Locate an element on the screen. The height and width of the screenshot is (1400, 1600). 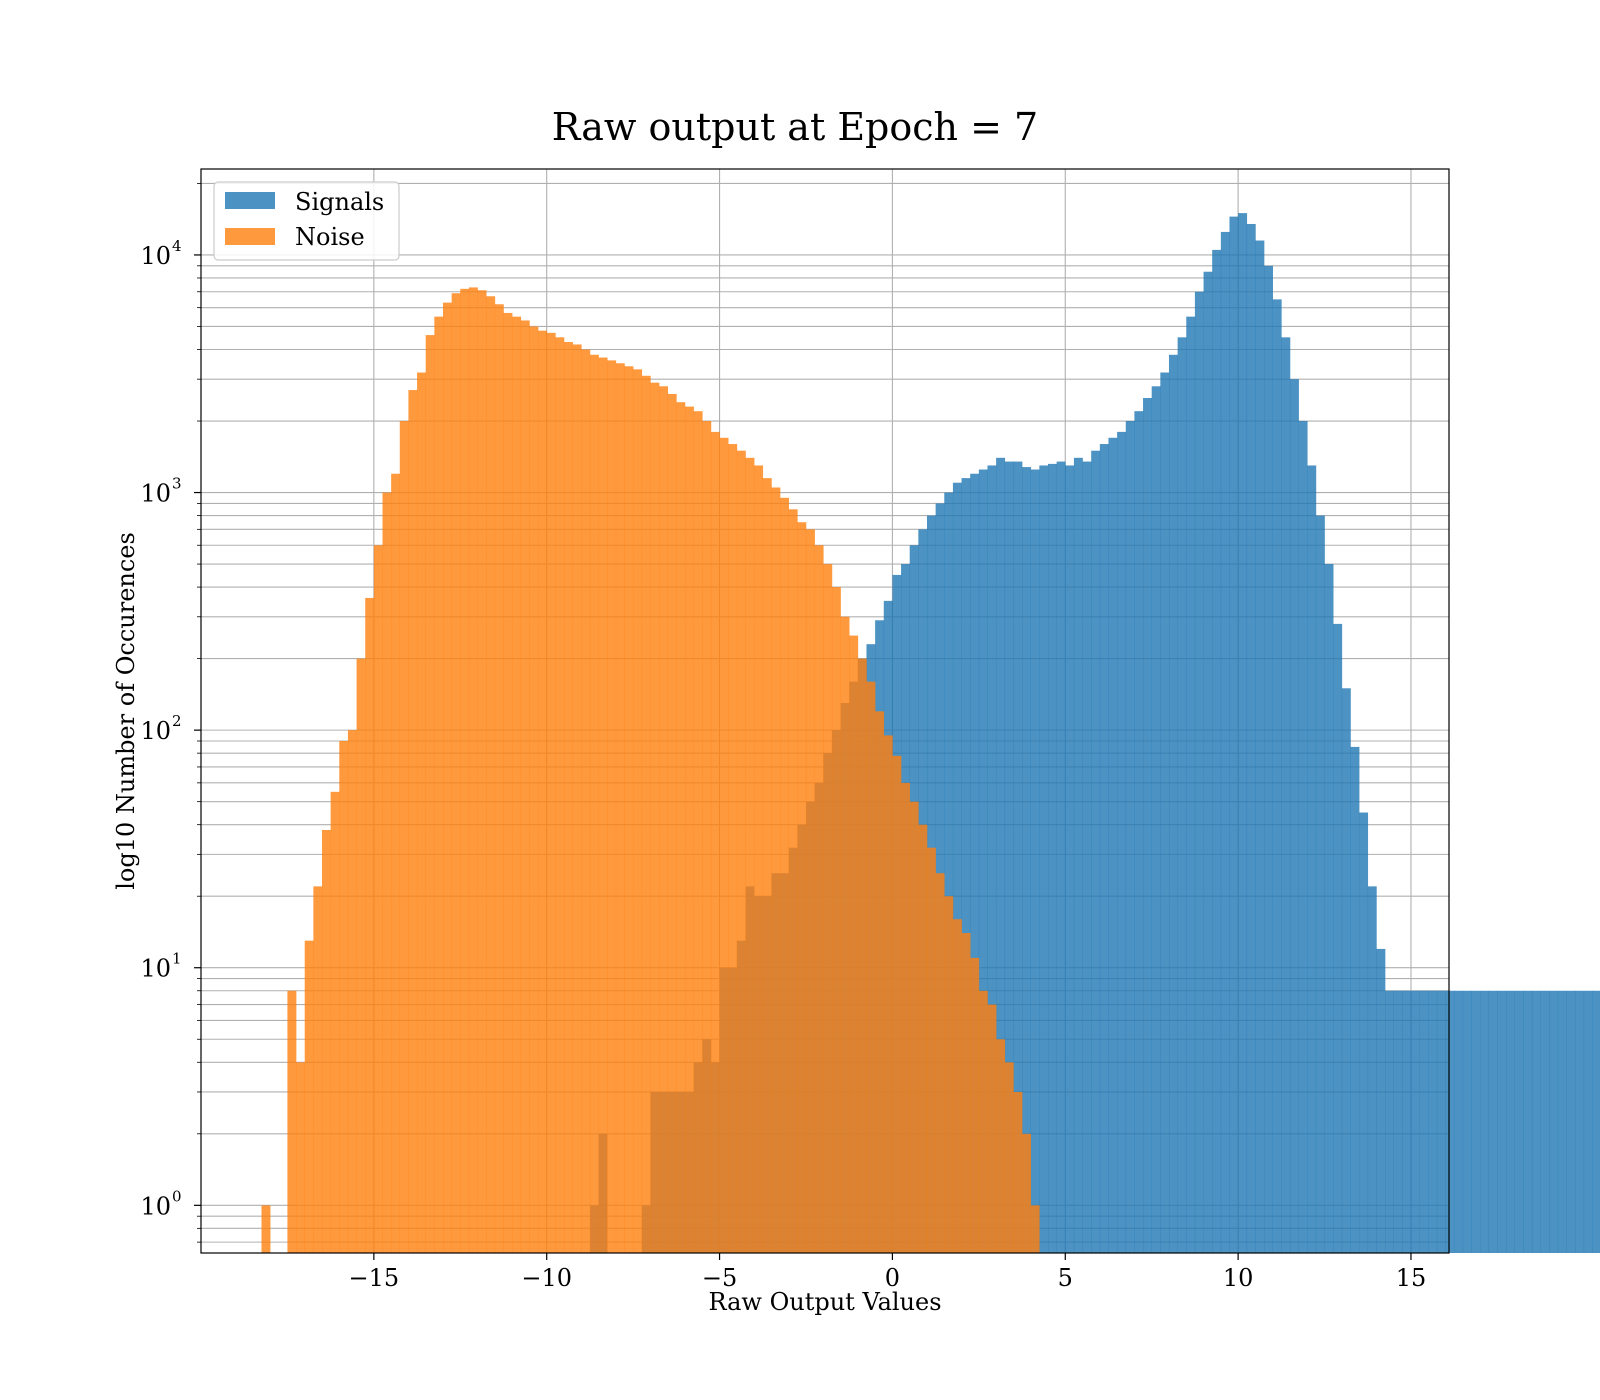
x-tick-label: 5 is located at coordinates (1065, 1278).